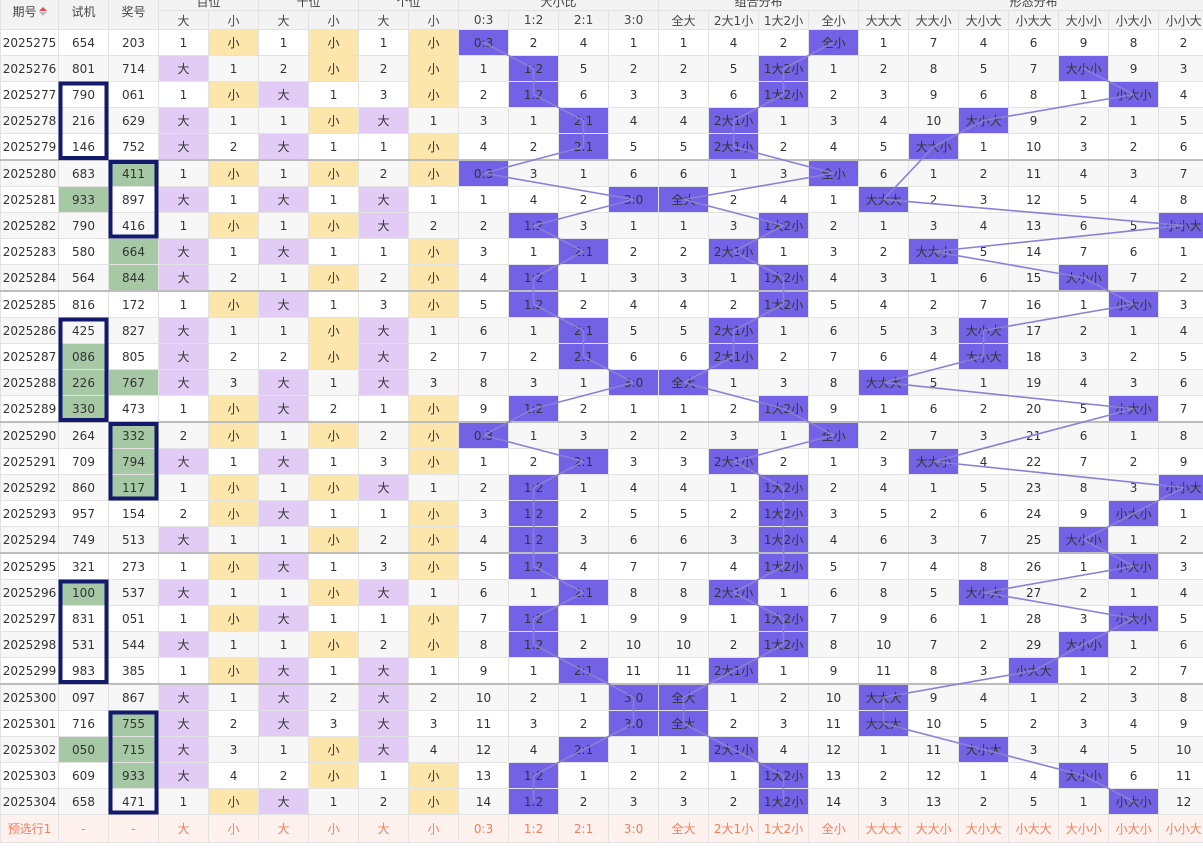  What do you see at coordinates (29, 775) in the screenshot?
I see `issue-cell: 2025303` at bounding box center [29, 775].